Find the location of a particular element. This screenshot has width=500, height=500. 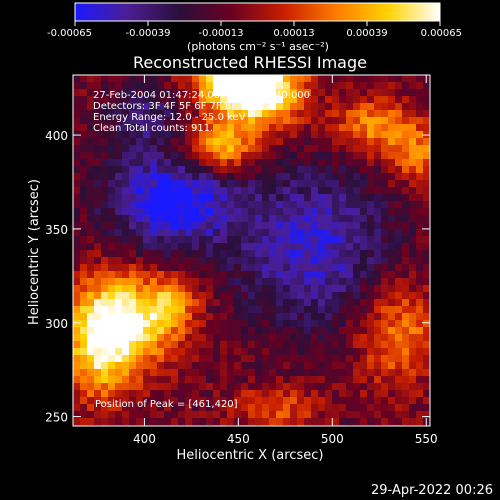

colorbar-tick-label: -0.00039 is located at coordinates (148, 33).